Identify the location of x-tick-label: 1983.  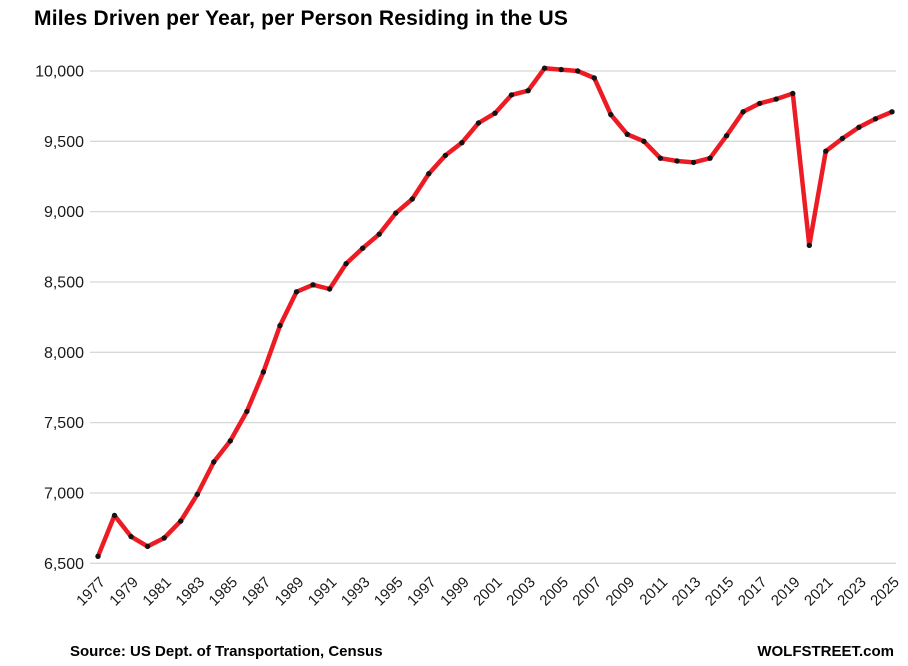
(190, 592).